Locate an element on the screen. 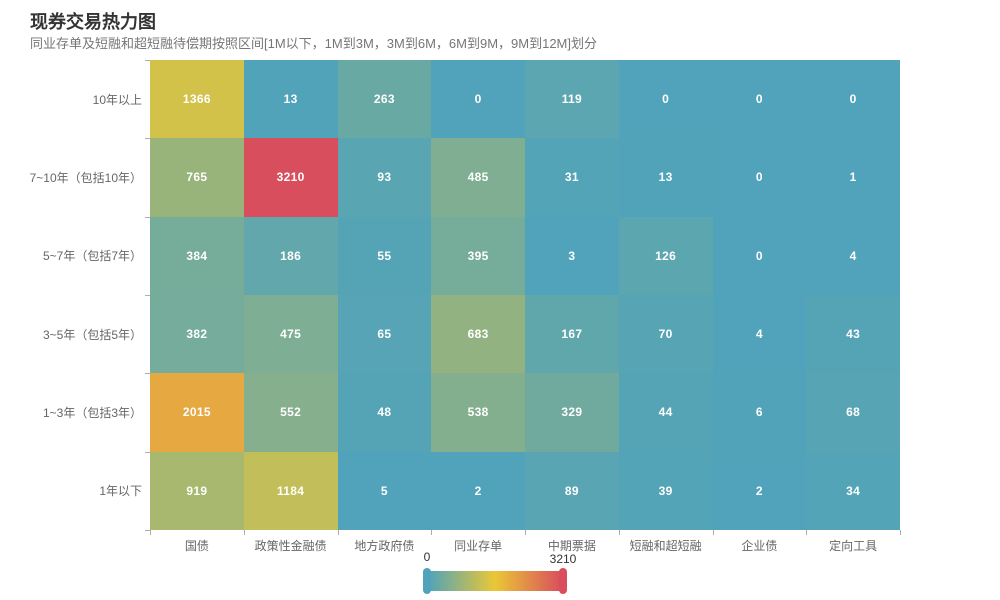 This screenshot has width=1000, height=600. heatmap-cell: 919 is located at coordinates (197, 490).